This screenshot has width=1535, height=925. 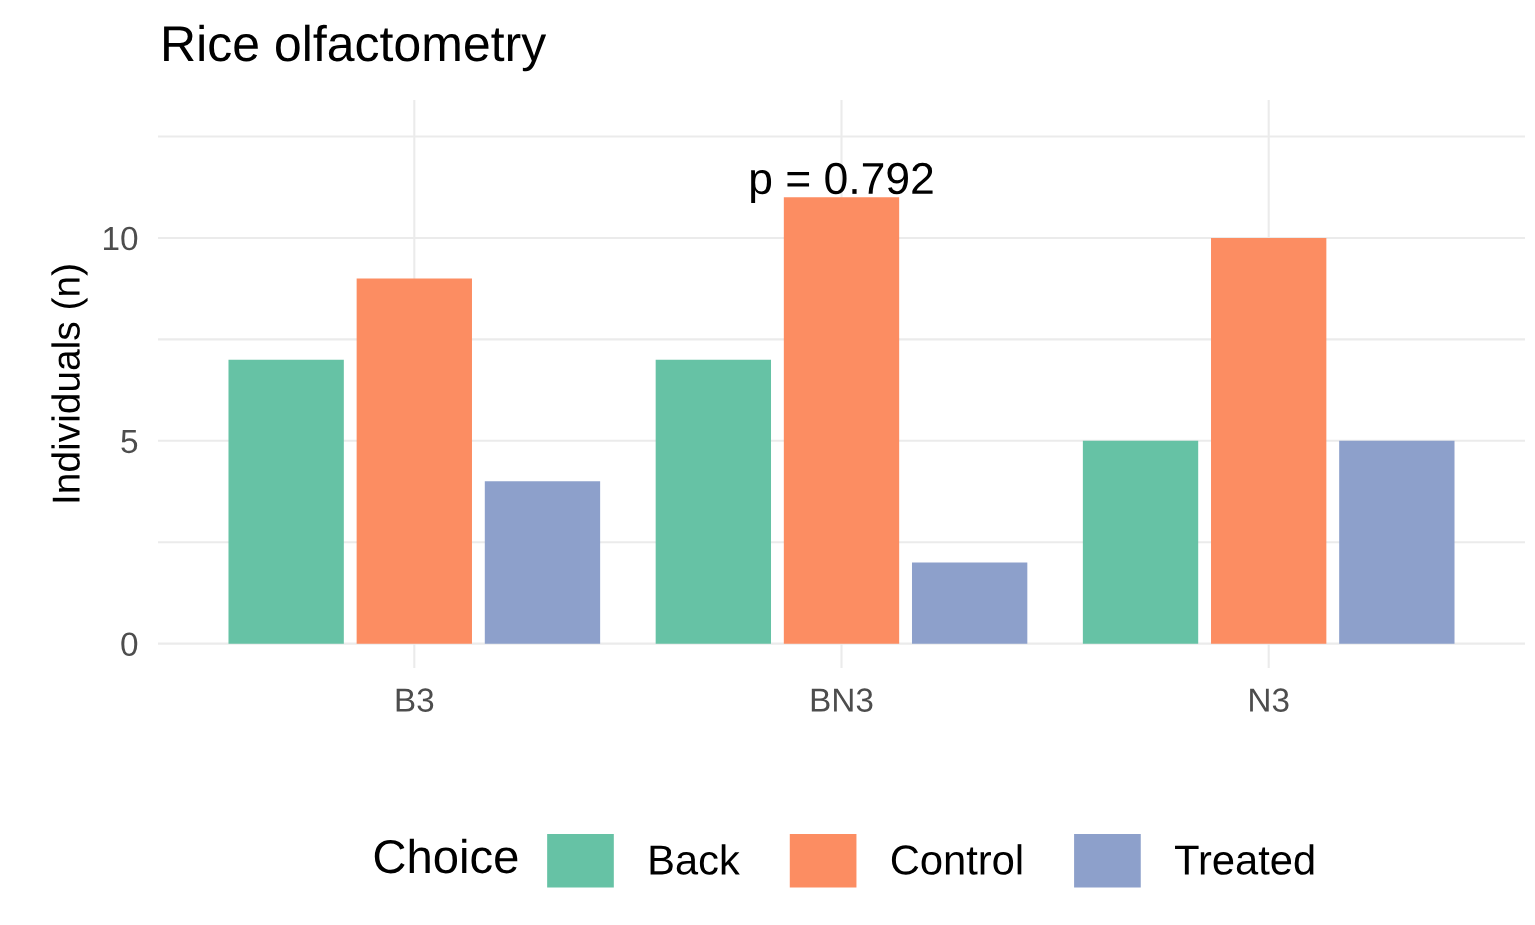 What do you see at coordinates (1269, 700) in the screenshot?
I see `x-tick-label: N3` at bounding box center [1269, 700].